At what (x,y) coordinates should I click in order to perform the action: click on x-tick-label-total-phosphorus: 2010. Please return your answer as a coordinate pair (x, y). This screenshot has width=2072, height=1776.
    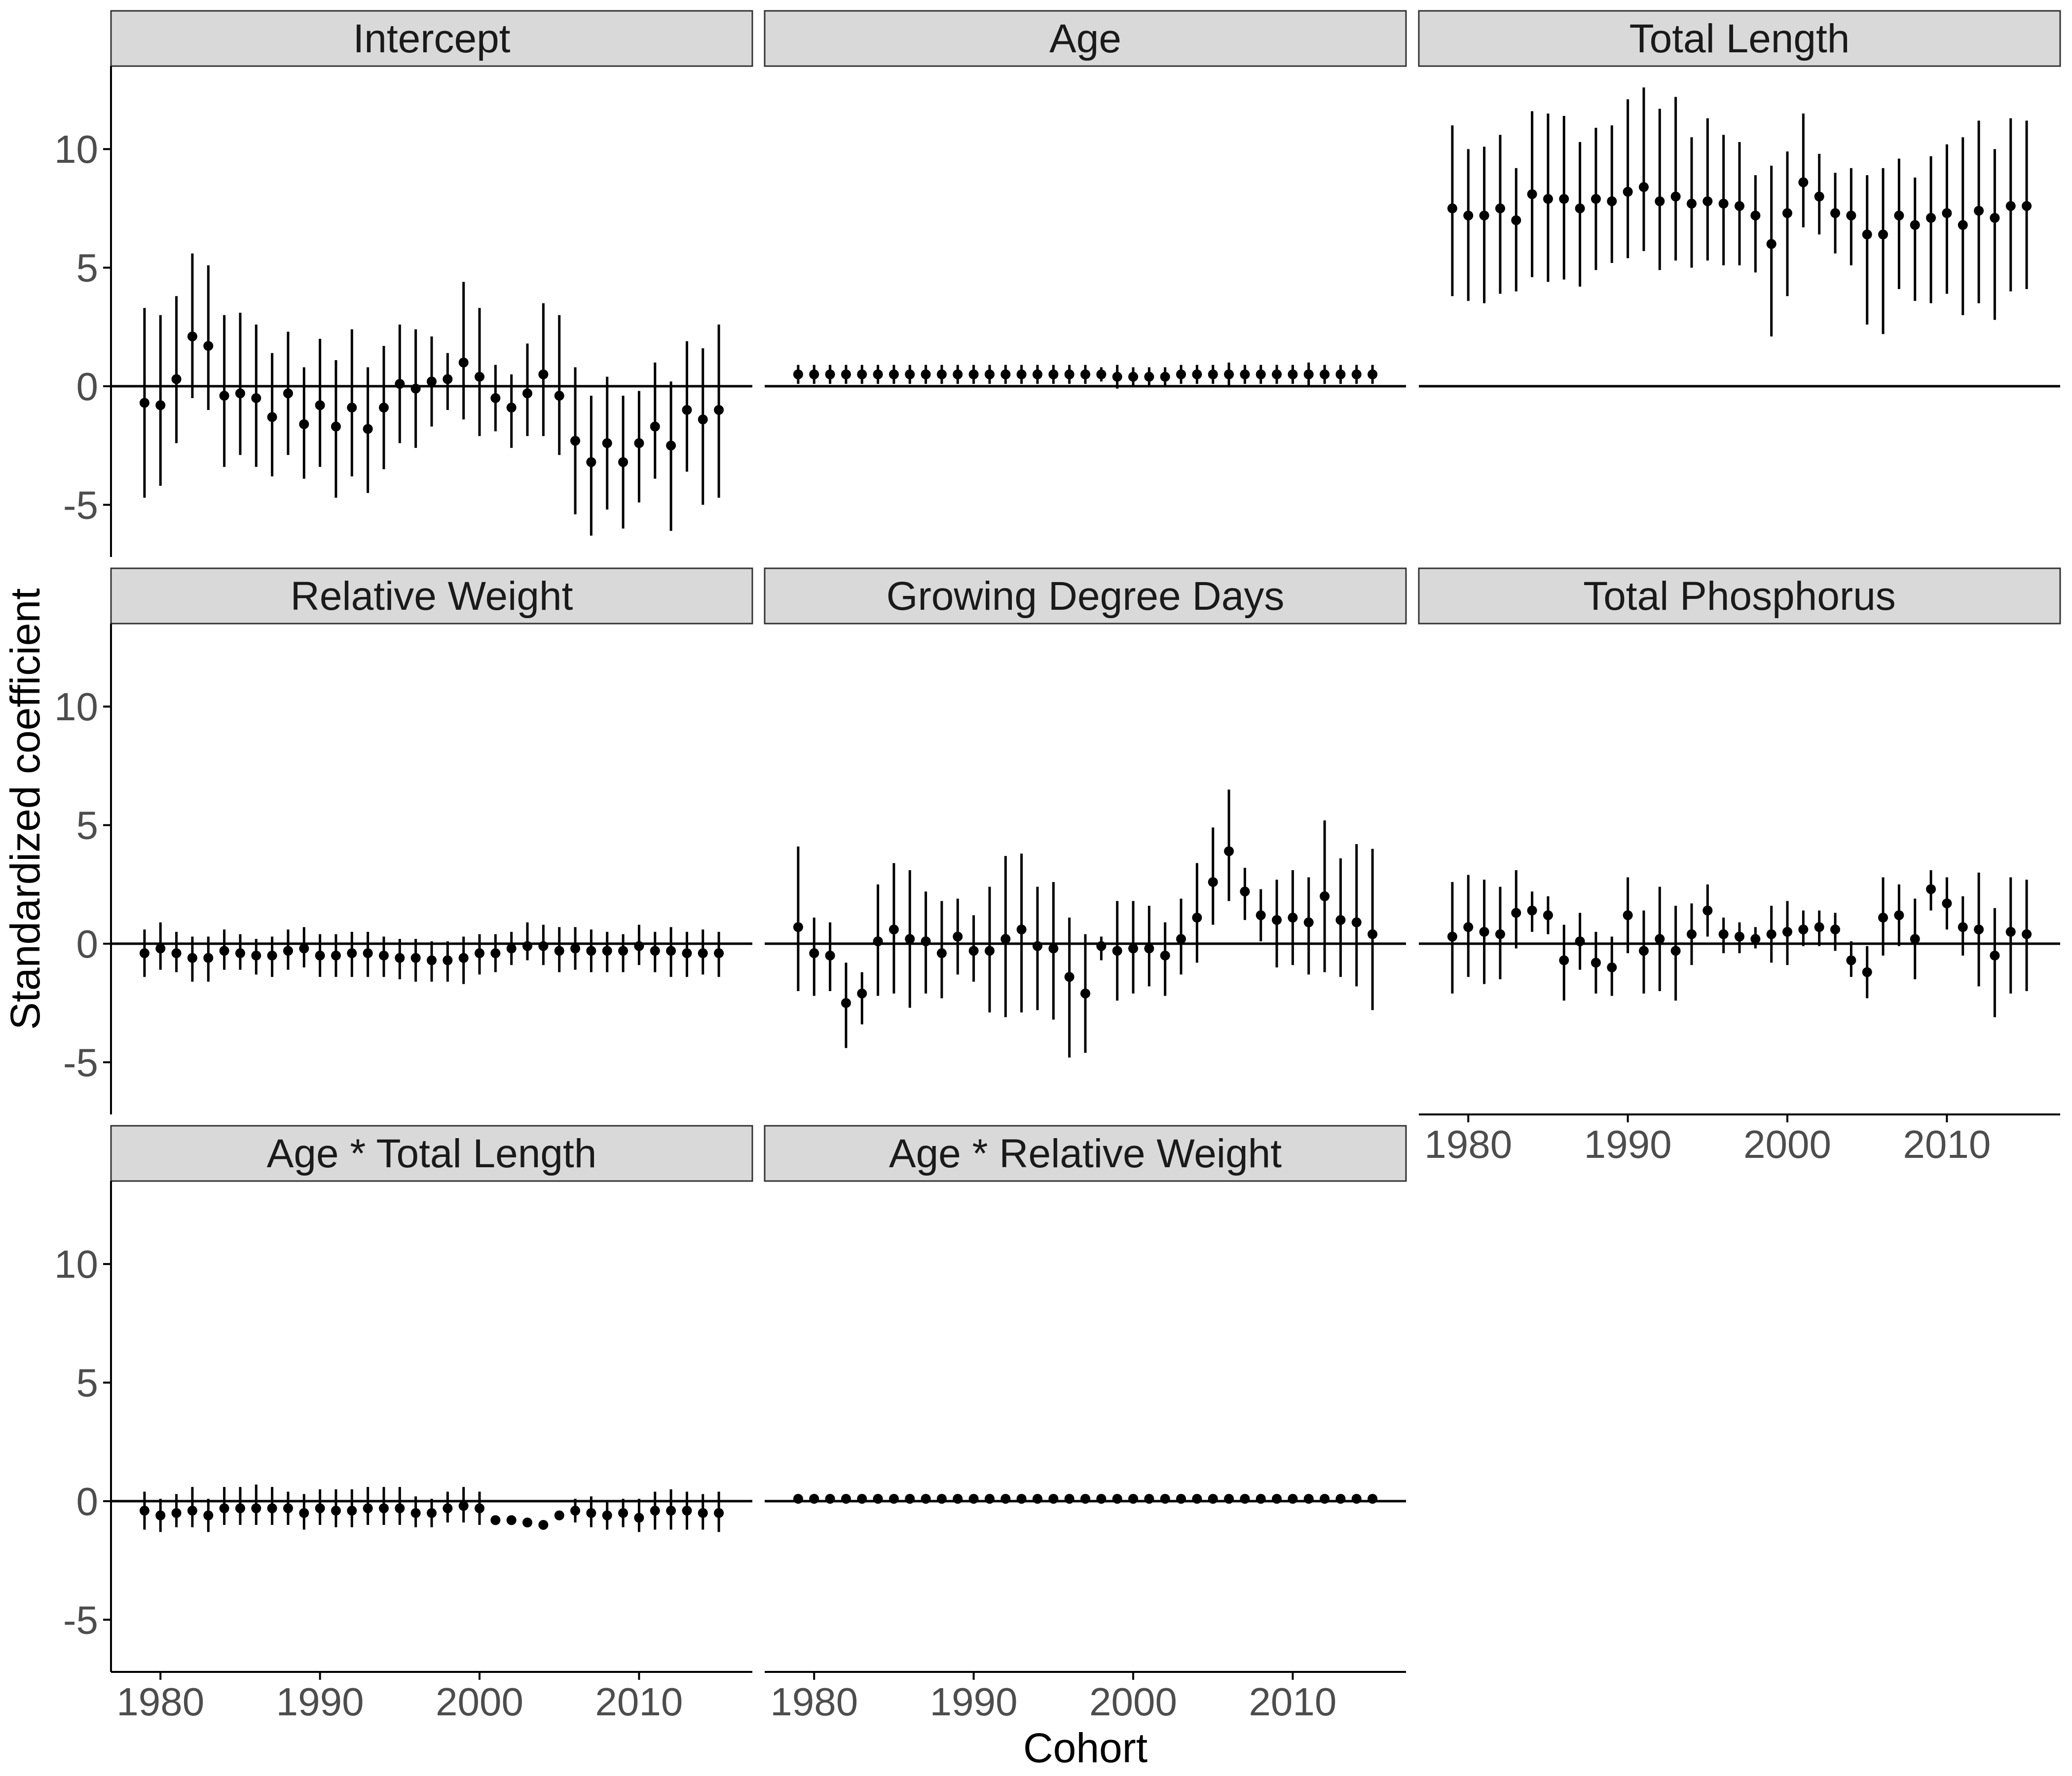
    Looking at the image, I should click on (1947, 1144).